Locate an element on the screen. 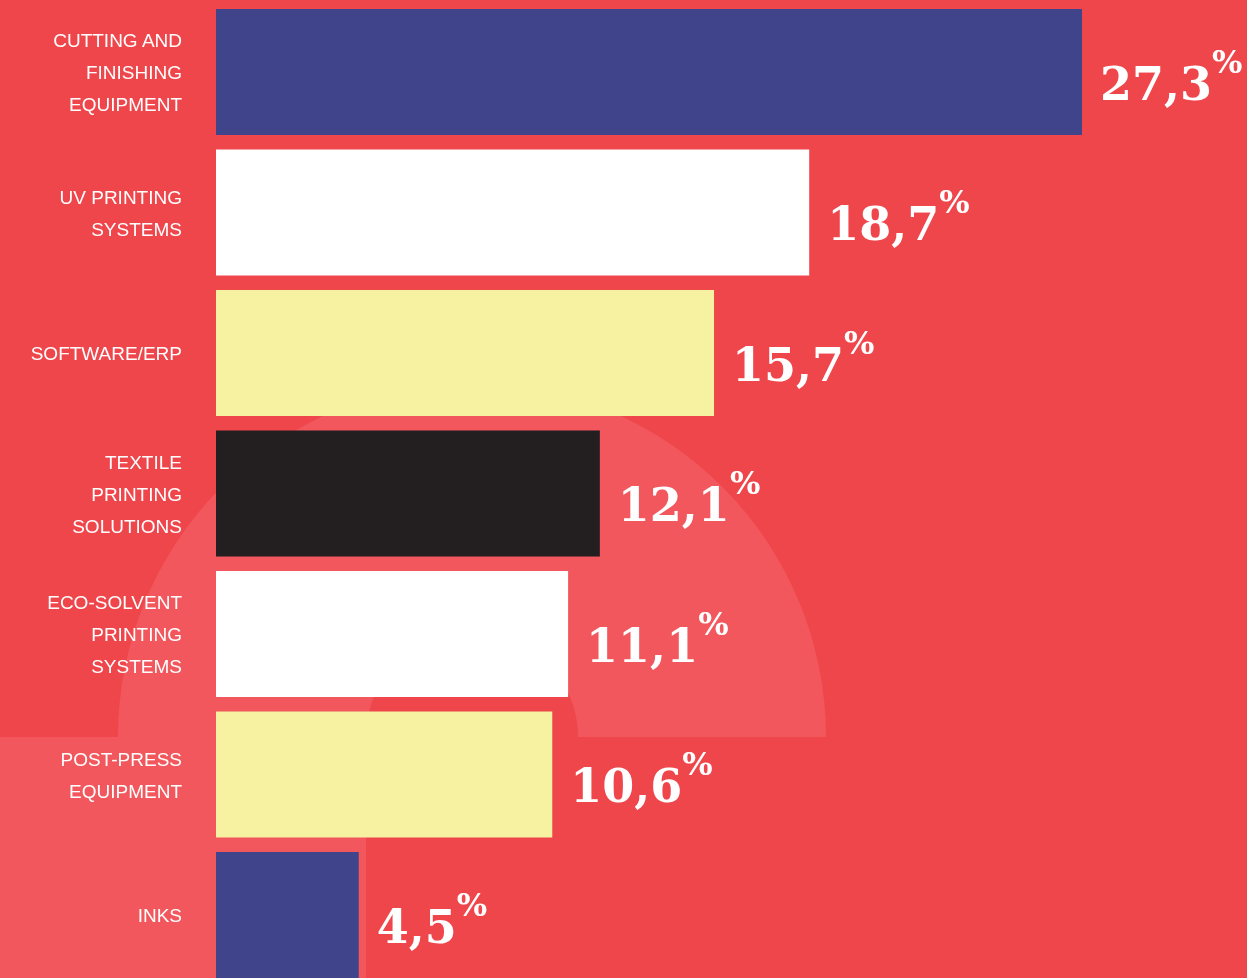 The image size is (1247, 978). data-label: 4,5$^{%}$ is located at coordinates (432, 919).